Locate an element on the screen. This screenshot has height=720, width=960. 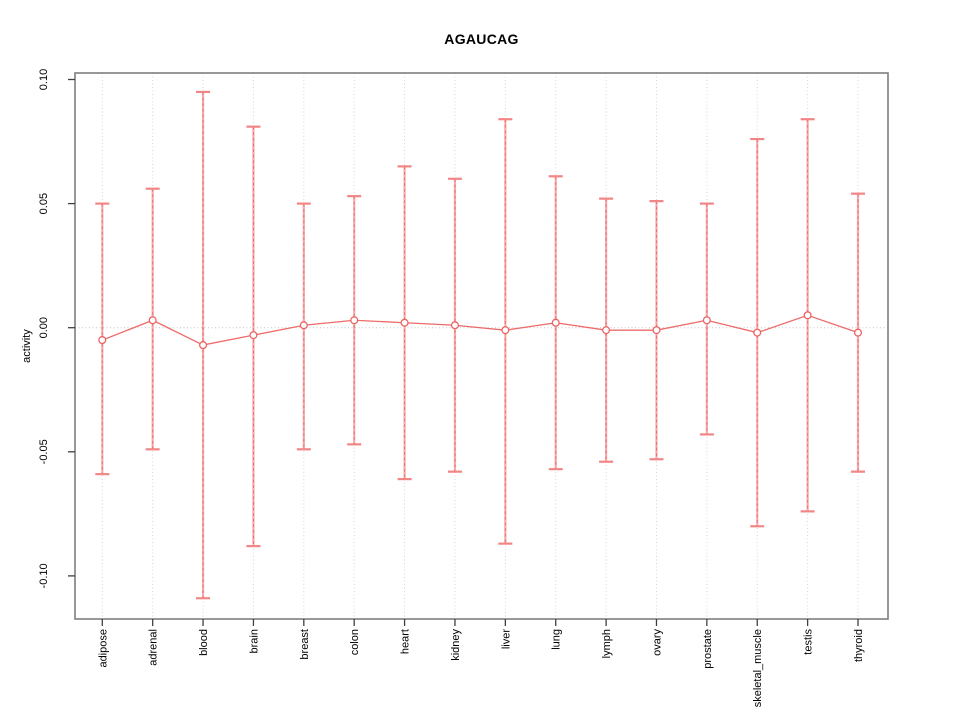
x-tick-label-testis: testis is located at coordinates (809, 642).